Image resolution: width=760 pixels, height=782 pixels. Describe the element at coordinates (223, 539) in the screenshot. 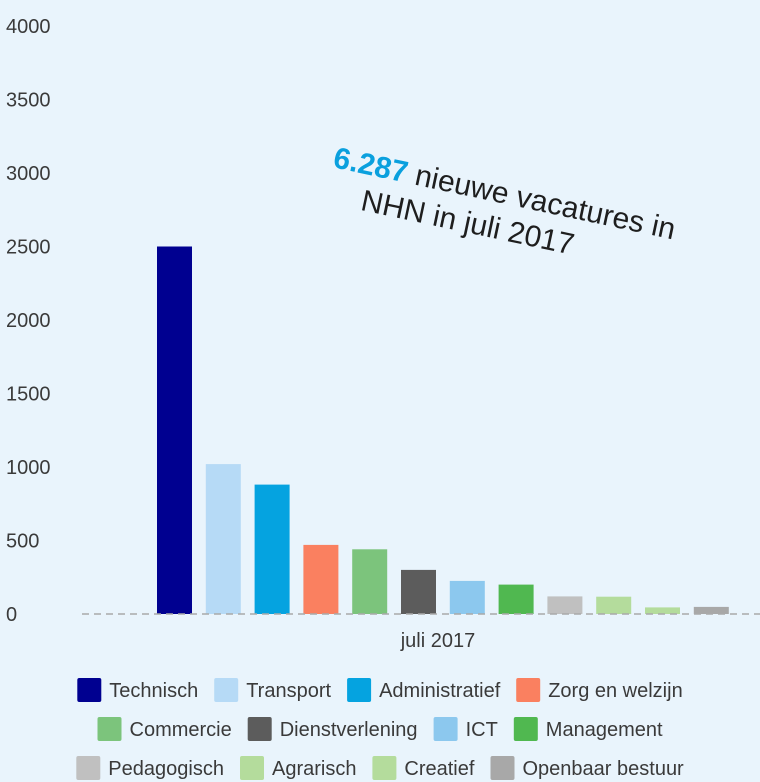

I see `bar-transport` at that location.